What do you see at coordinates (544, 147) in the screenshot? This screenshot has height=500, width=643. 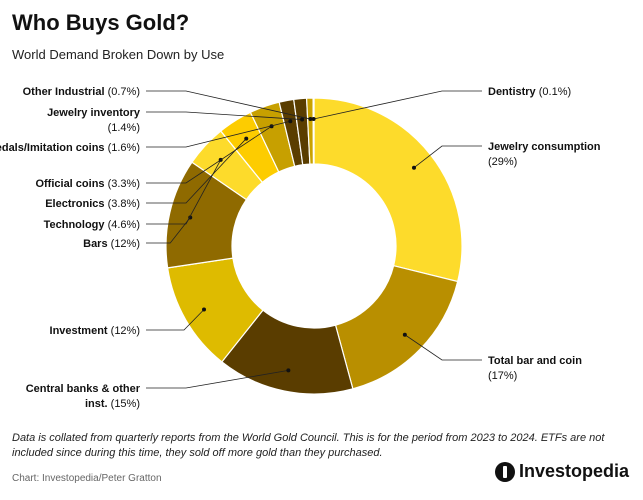 I see `label-name-jewelry-consumption: Jewelry consumption` at bounding box center [544, 147].